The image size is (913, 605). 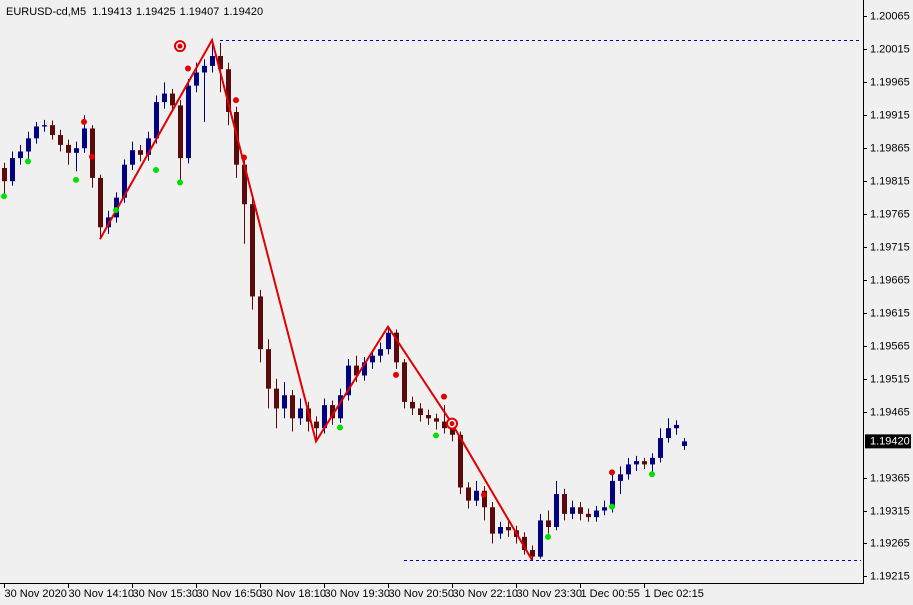 I want to click on x-tick-label: 30 Nov 2020, so click(x=36, y=594).